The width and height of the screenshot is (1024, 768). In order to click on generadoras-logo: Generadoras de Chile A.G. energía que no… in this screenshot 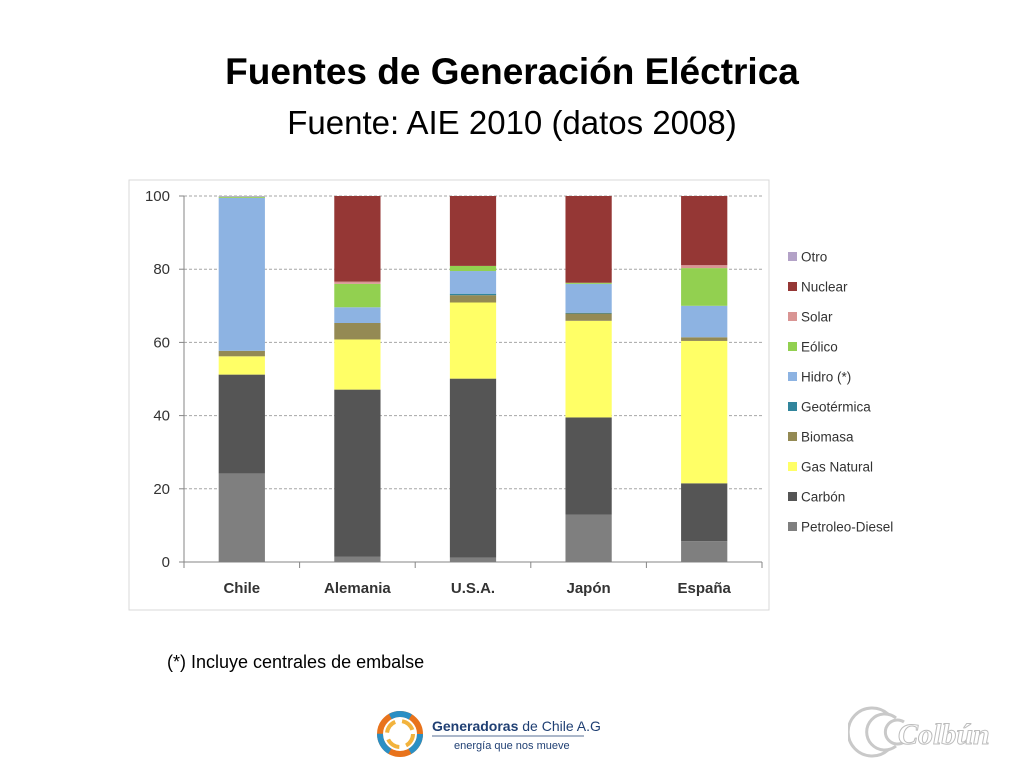, I will do `click(489, 734)`.